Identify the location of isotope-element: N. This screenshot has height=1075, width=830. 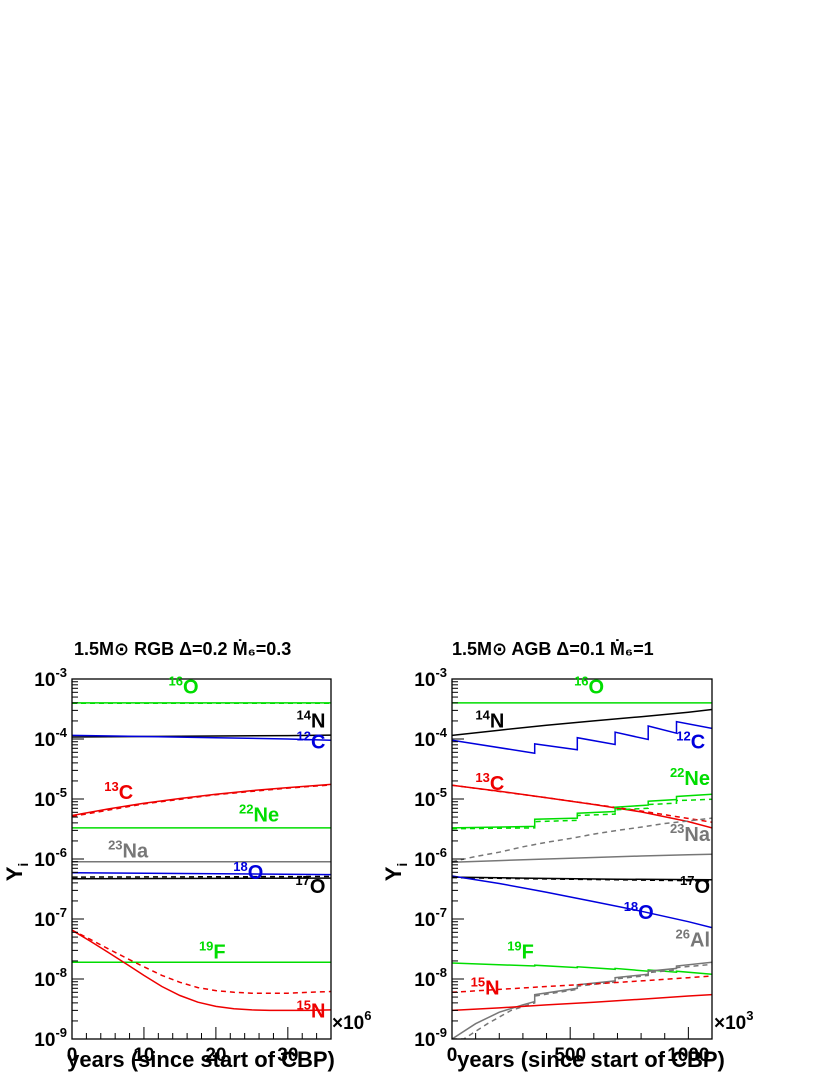
(318, 722).